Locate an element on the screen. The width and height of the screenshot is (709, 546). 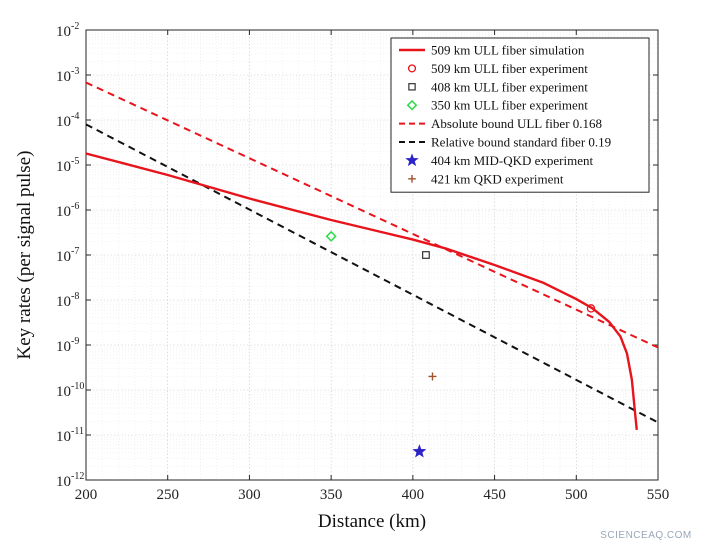
x-tick-label: 250 is located at coordinates (167, 495).